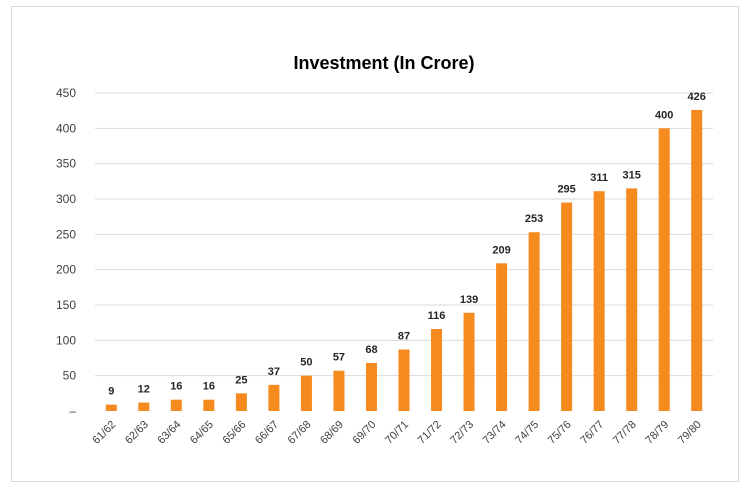  I want to click on data-label: 315, so click(632, 175).